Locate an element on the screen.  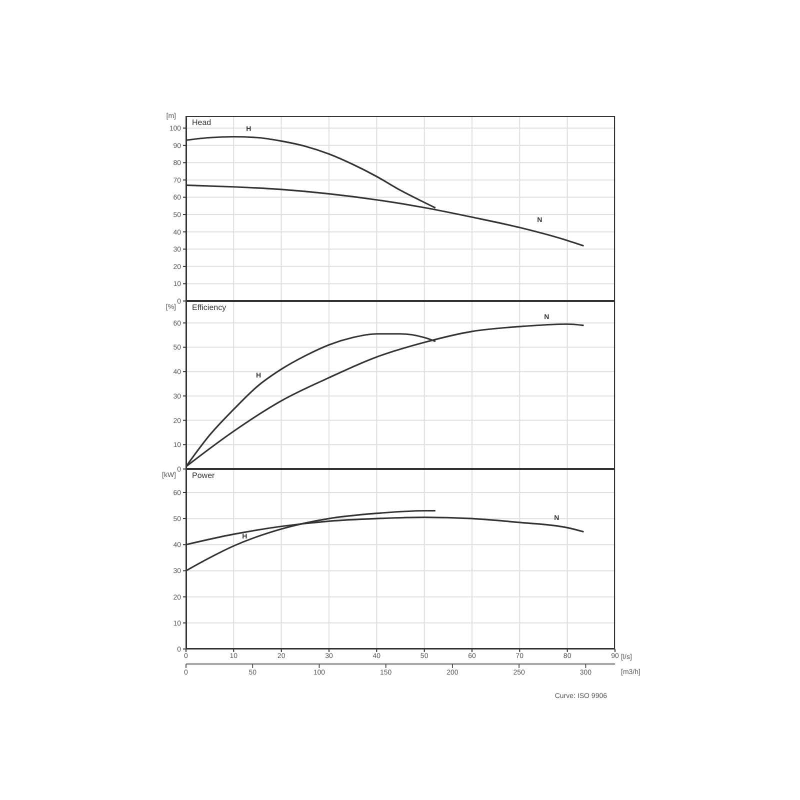
chart-title: Efficiency is located at coordinates (209, 307).